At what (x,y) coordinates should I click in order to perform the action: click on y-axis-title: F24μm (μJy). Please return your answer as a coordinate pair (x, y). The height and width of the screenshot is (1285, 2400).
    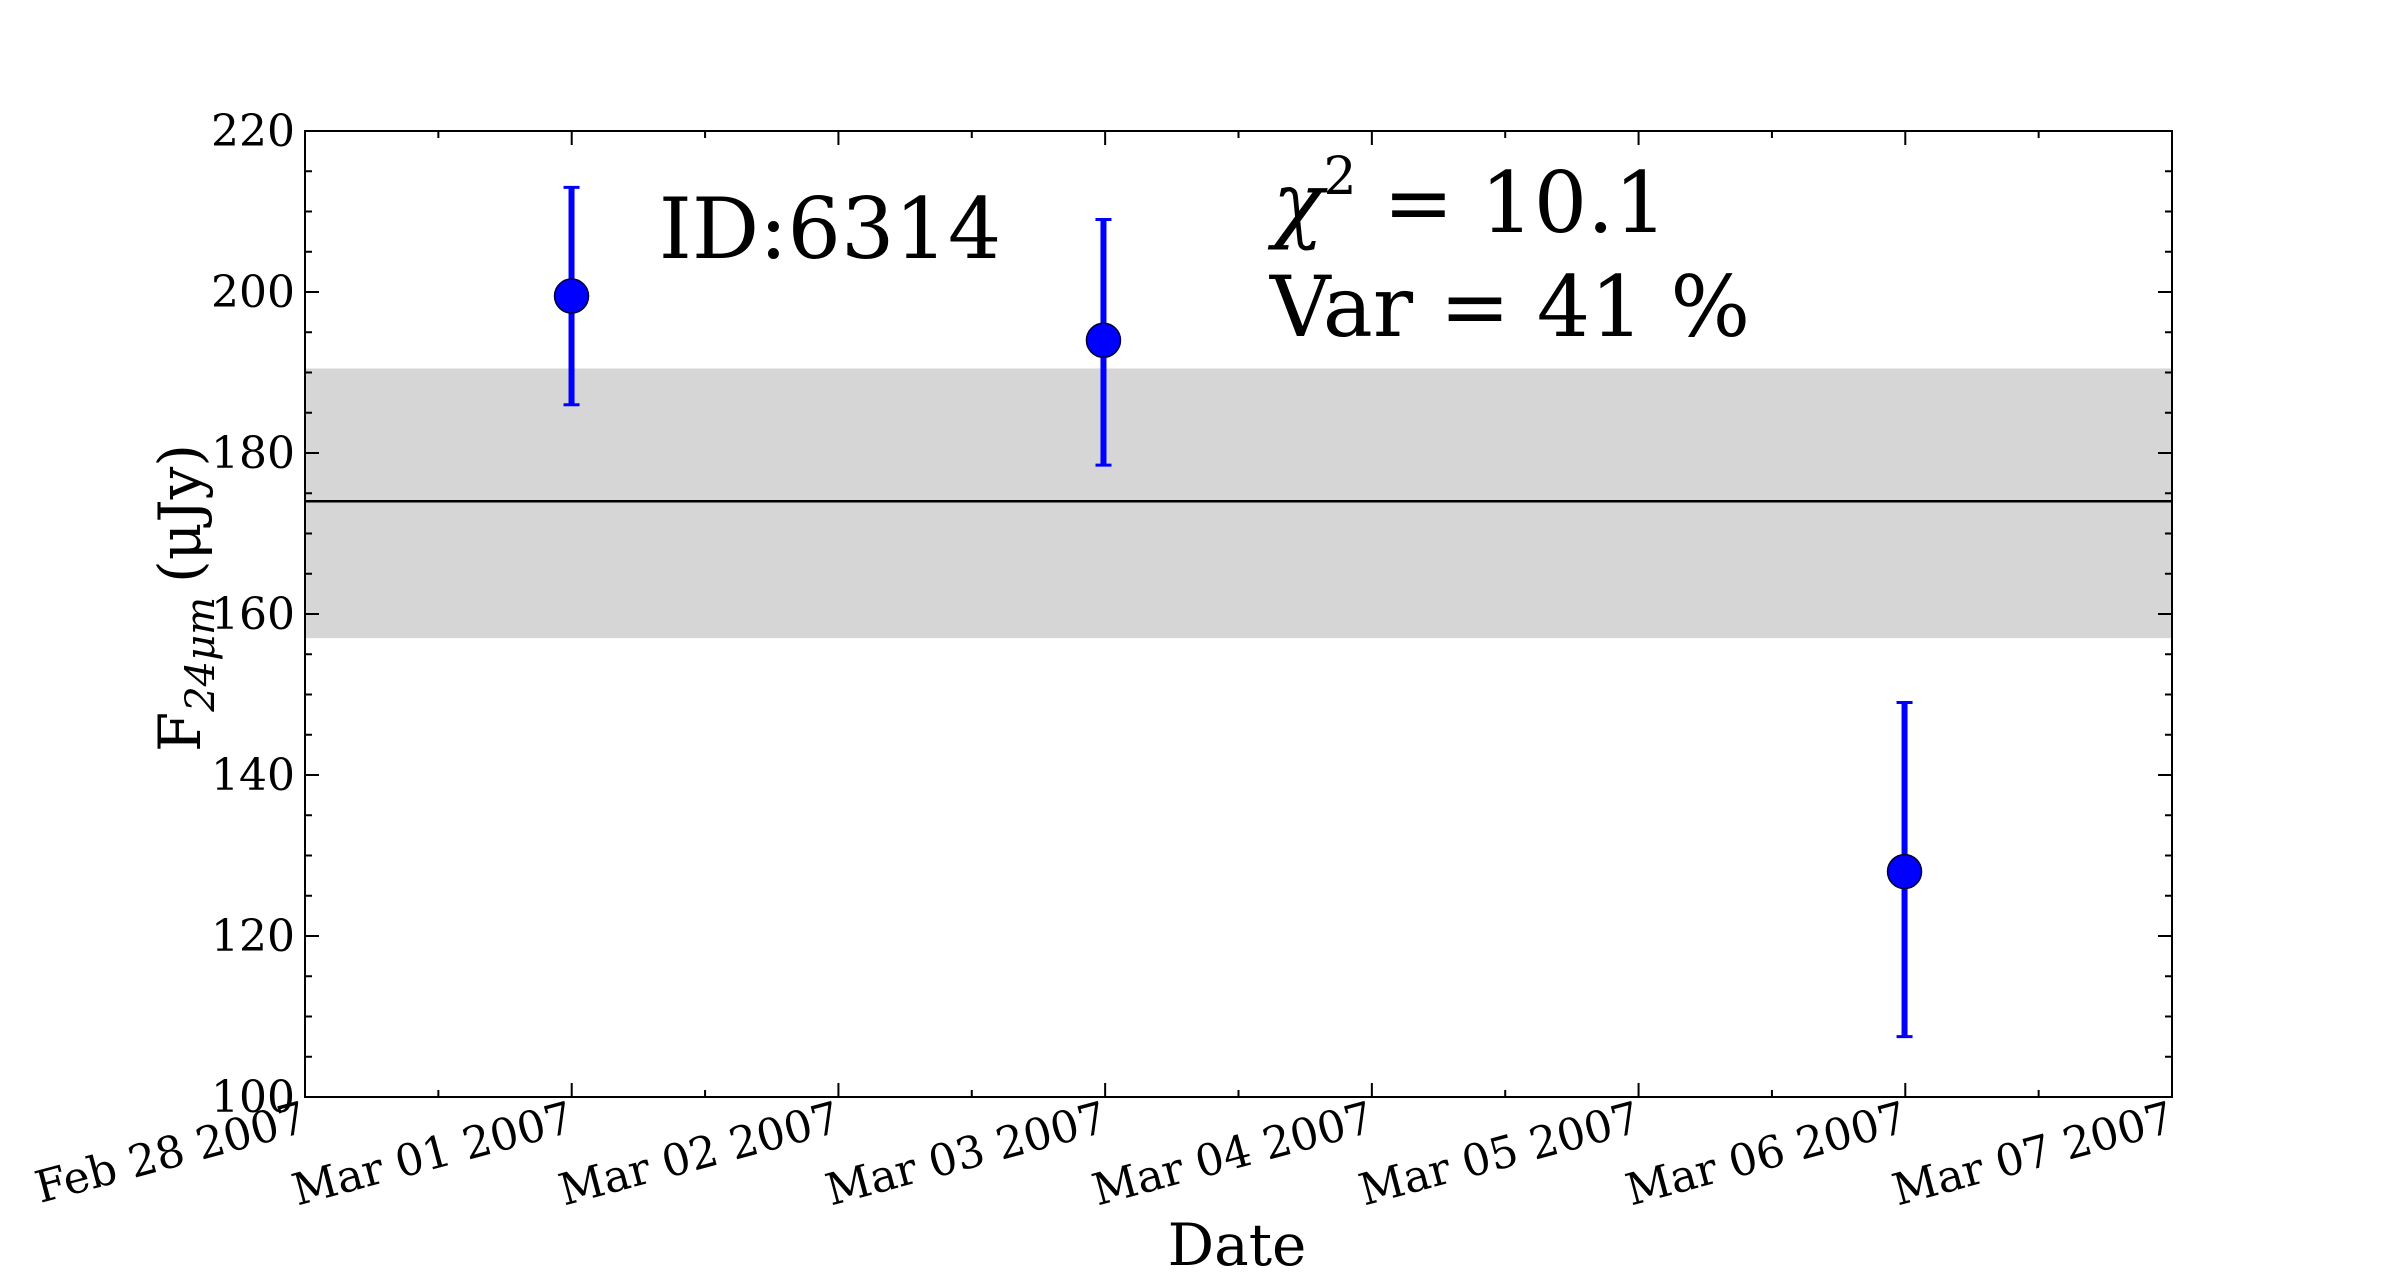
    Looking at the image, I should click on (185, 598).